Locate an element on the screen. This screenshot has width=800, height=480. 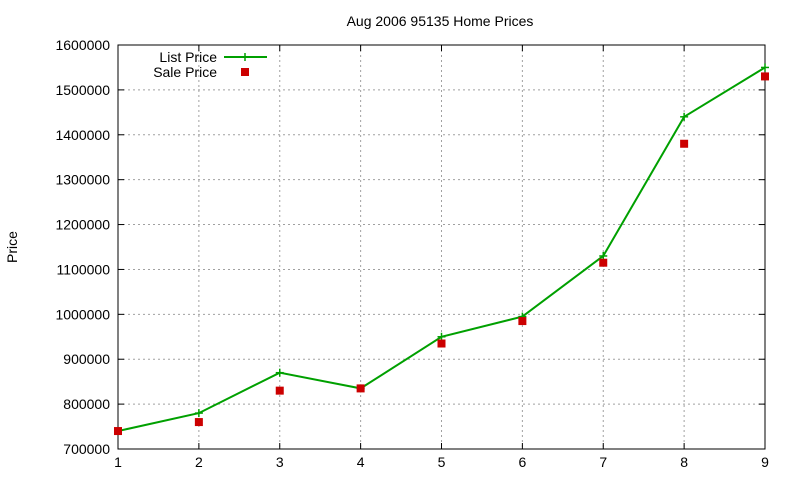
x-tick-label: 2 is located at coordinates (199, 462).